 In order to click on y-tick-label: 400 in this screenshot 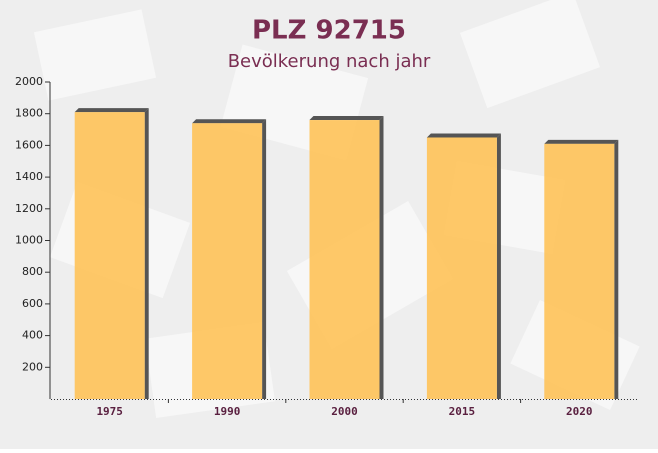, I will do `click(32, 335)`.